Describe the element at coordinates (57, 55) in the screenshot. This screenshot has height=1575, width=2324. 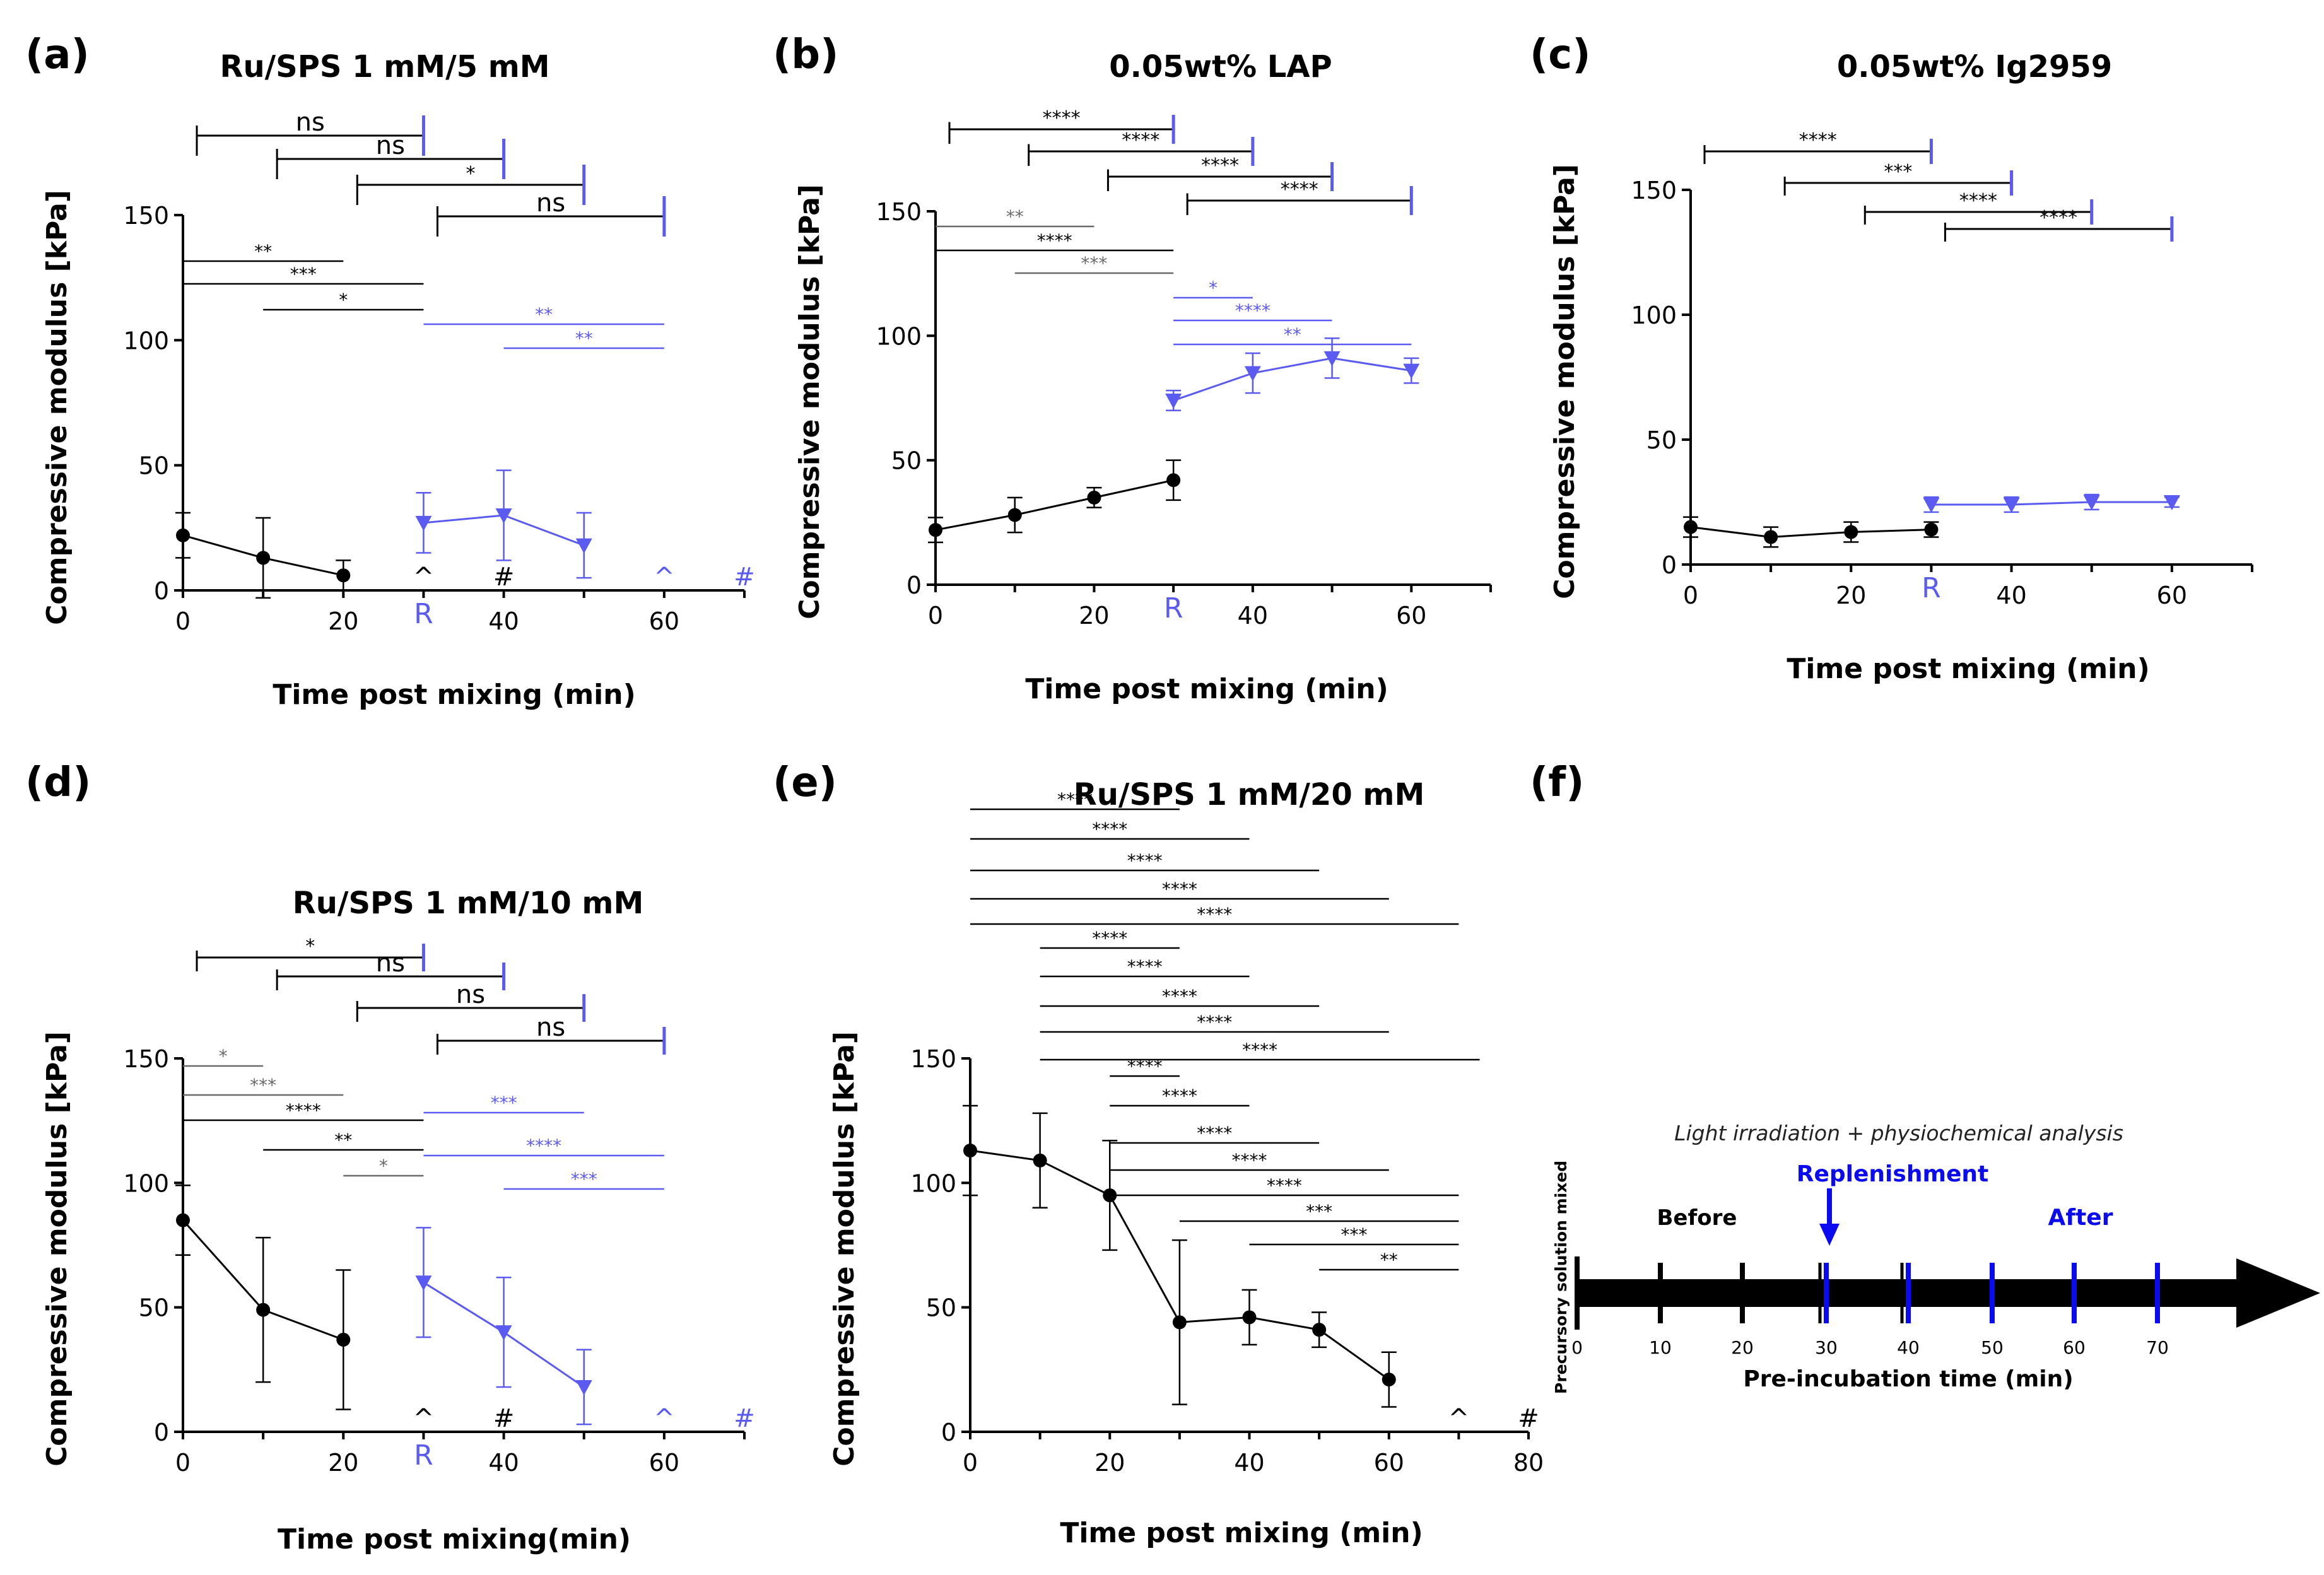
I see `panel-label: (a)` at that location.